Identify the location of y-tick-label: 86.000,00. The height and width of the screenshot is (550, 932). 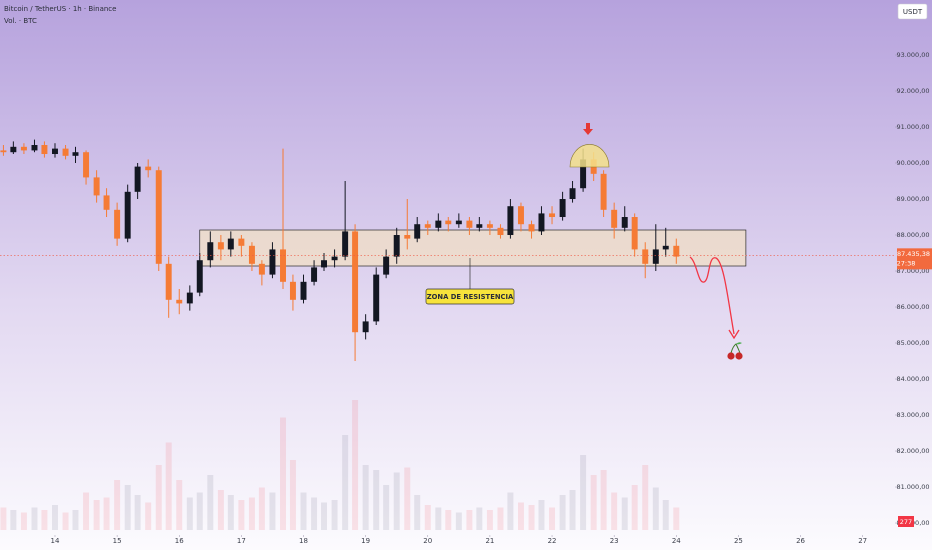
(912, 307).